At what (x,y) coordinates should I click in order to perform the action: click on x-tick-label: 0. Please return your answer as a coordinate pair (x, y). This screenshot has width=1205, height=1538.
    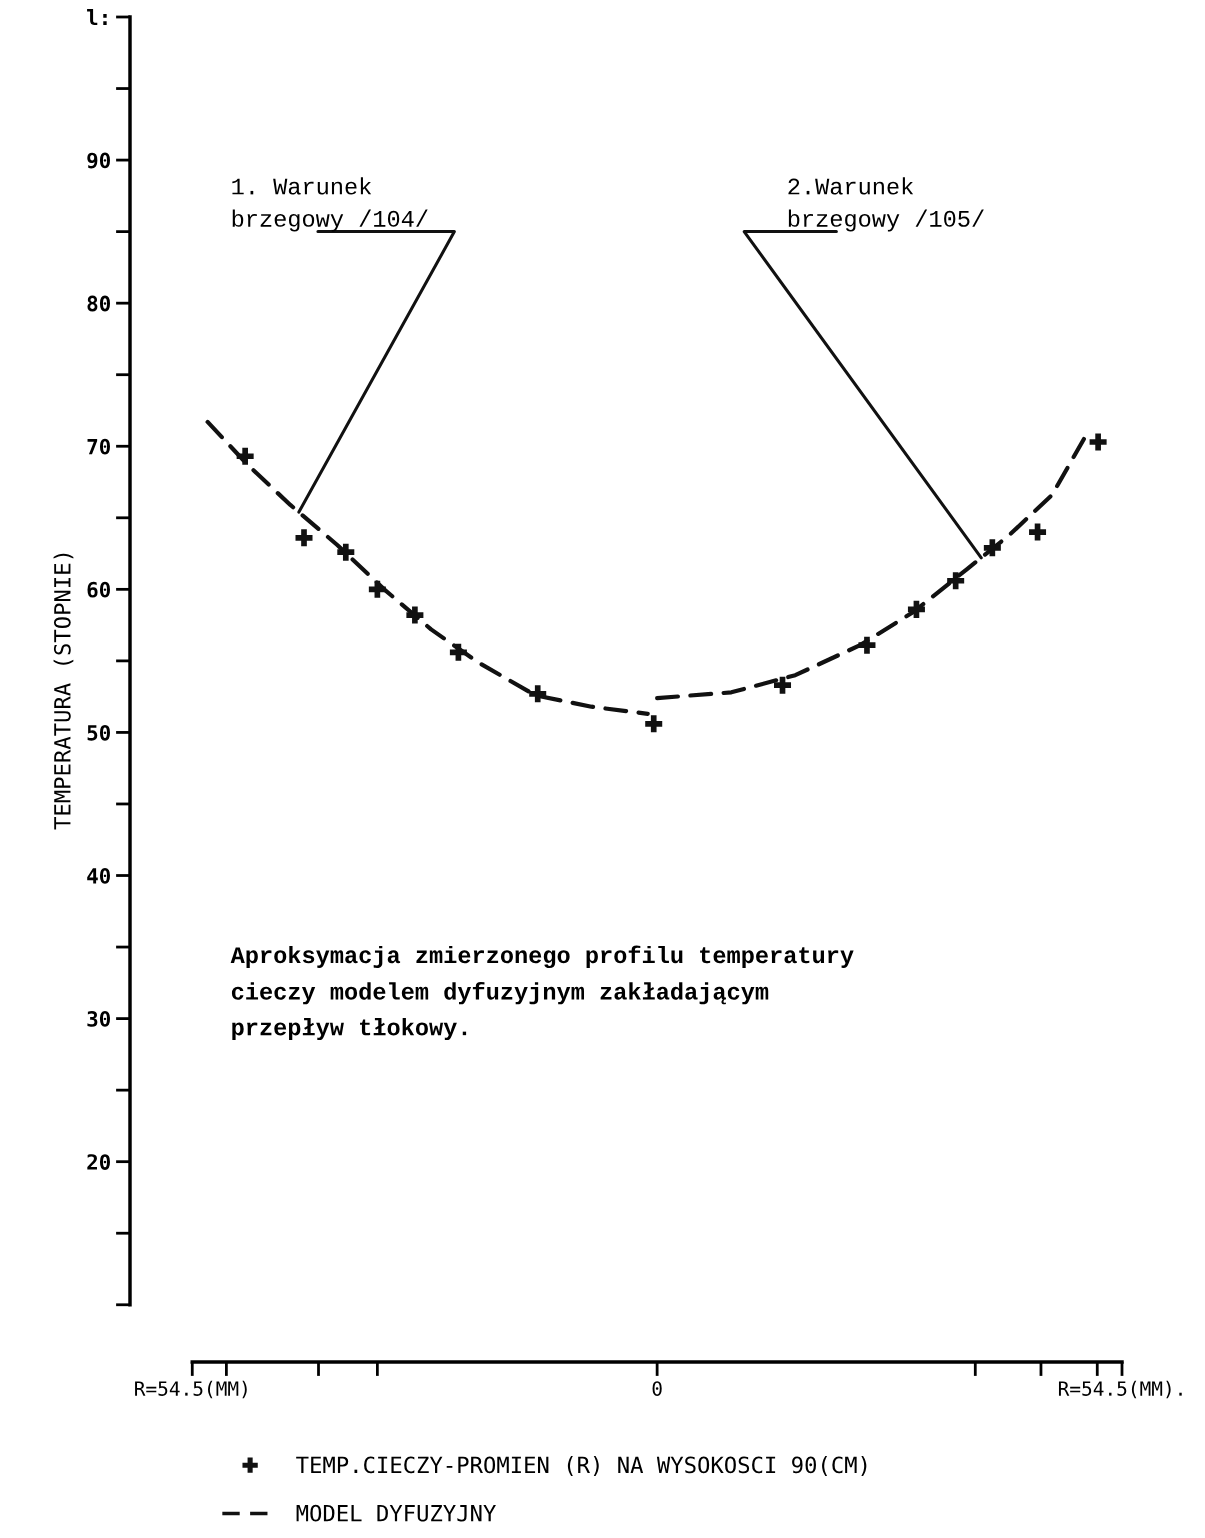
    Looking at the image, I should click on (657, 1388).